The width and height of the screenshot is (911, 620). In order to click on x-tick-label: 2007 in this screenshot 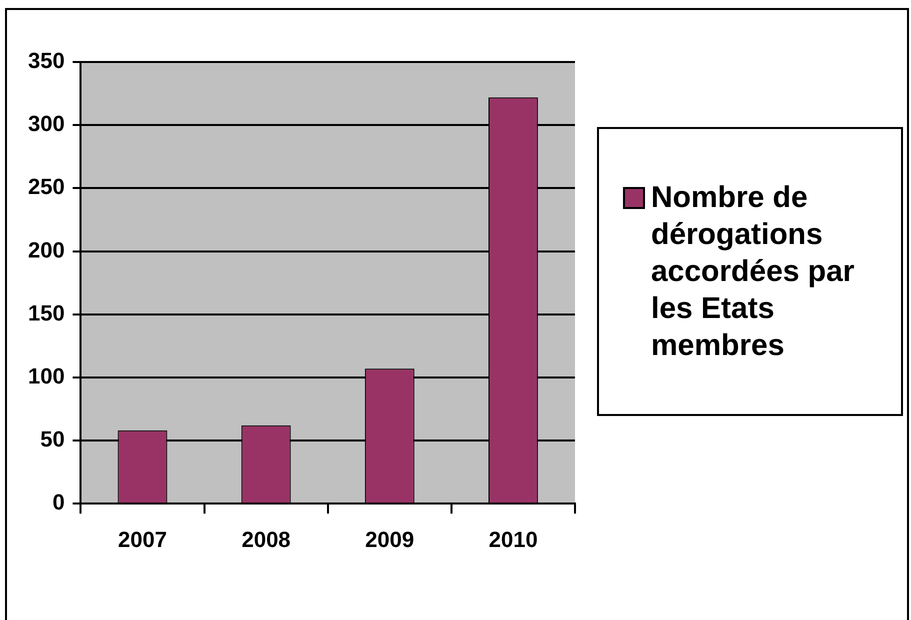, I will do `click(142, 539)`.